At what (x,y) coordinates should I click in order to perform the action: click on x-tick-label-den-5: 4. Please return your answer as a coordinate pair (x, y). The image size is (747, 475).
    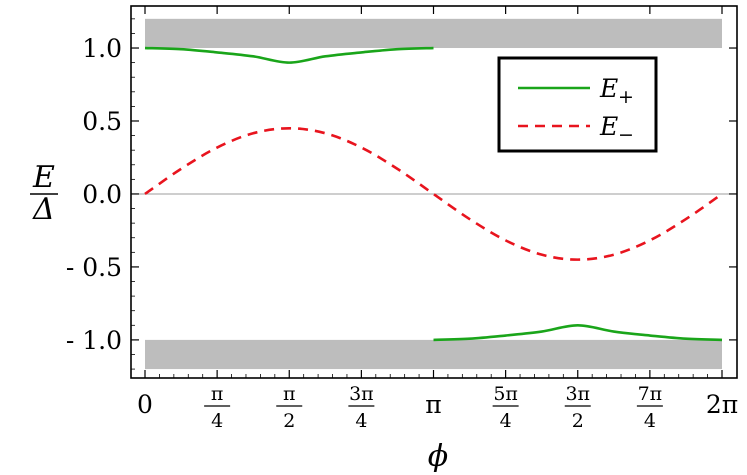
    Looking at the image, I should click on (506, 421).